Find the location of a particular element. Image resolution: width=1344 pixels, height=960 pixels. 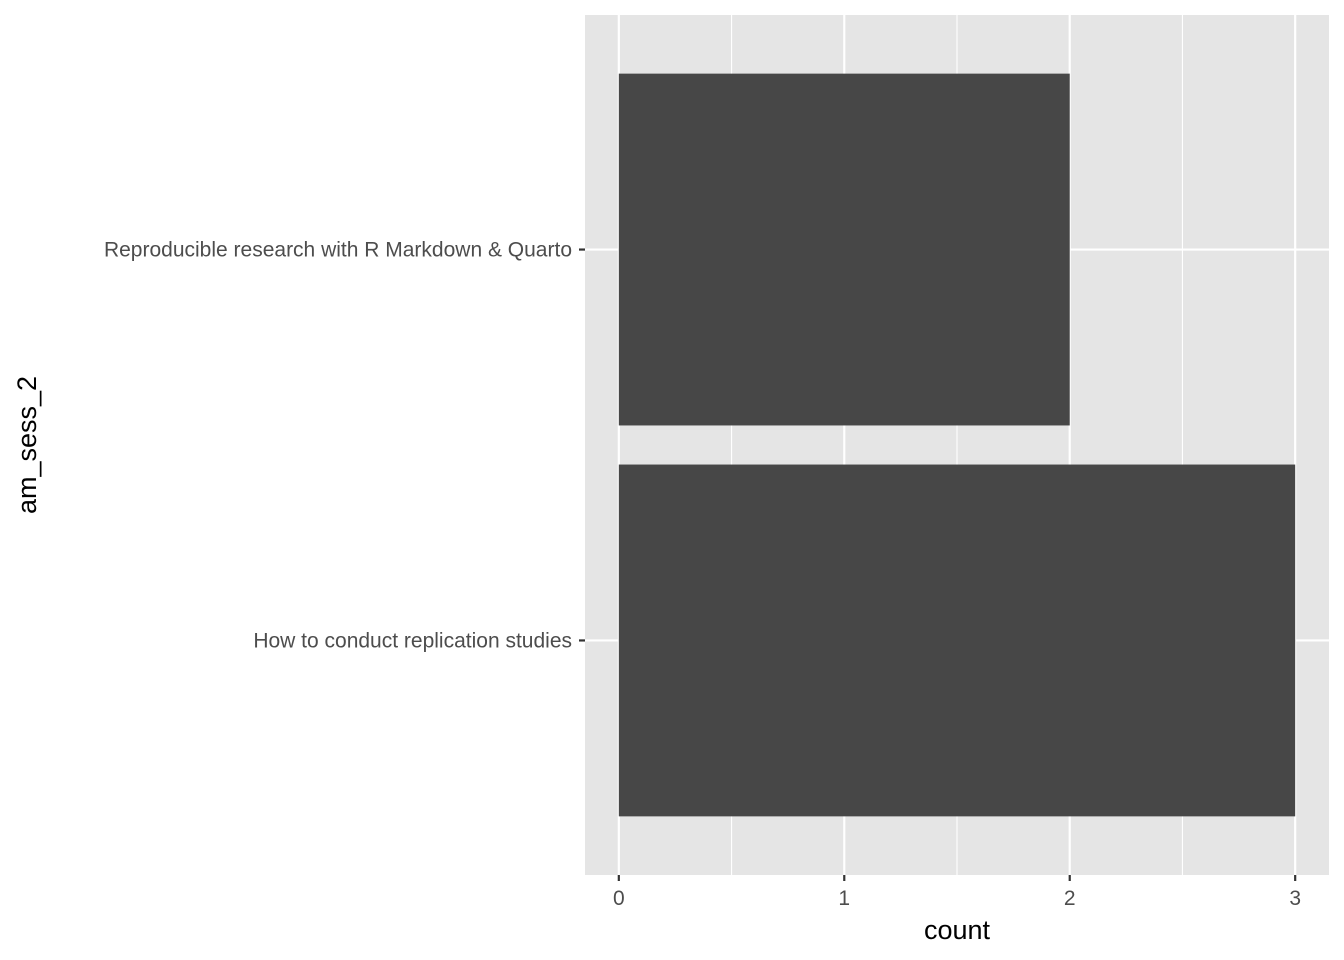

y-axis-title: am_sess_2 is located at coordinates (27, 445).